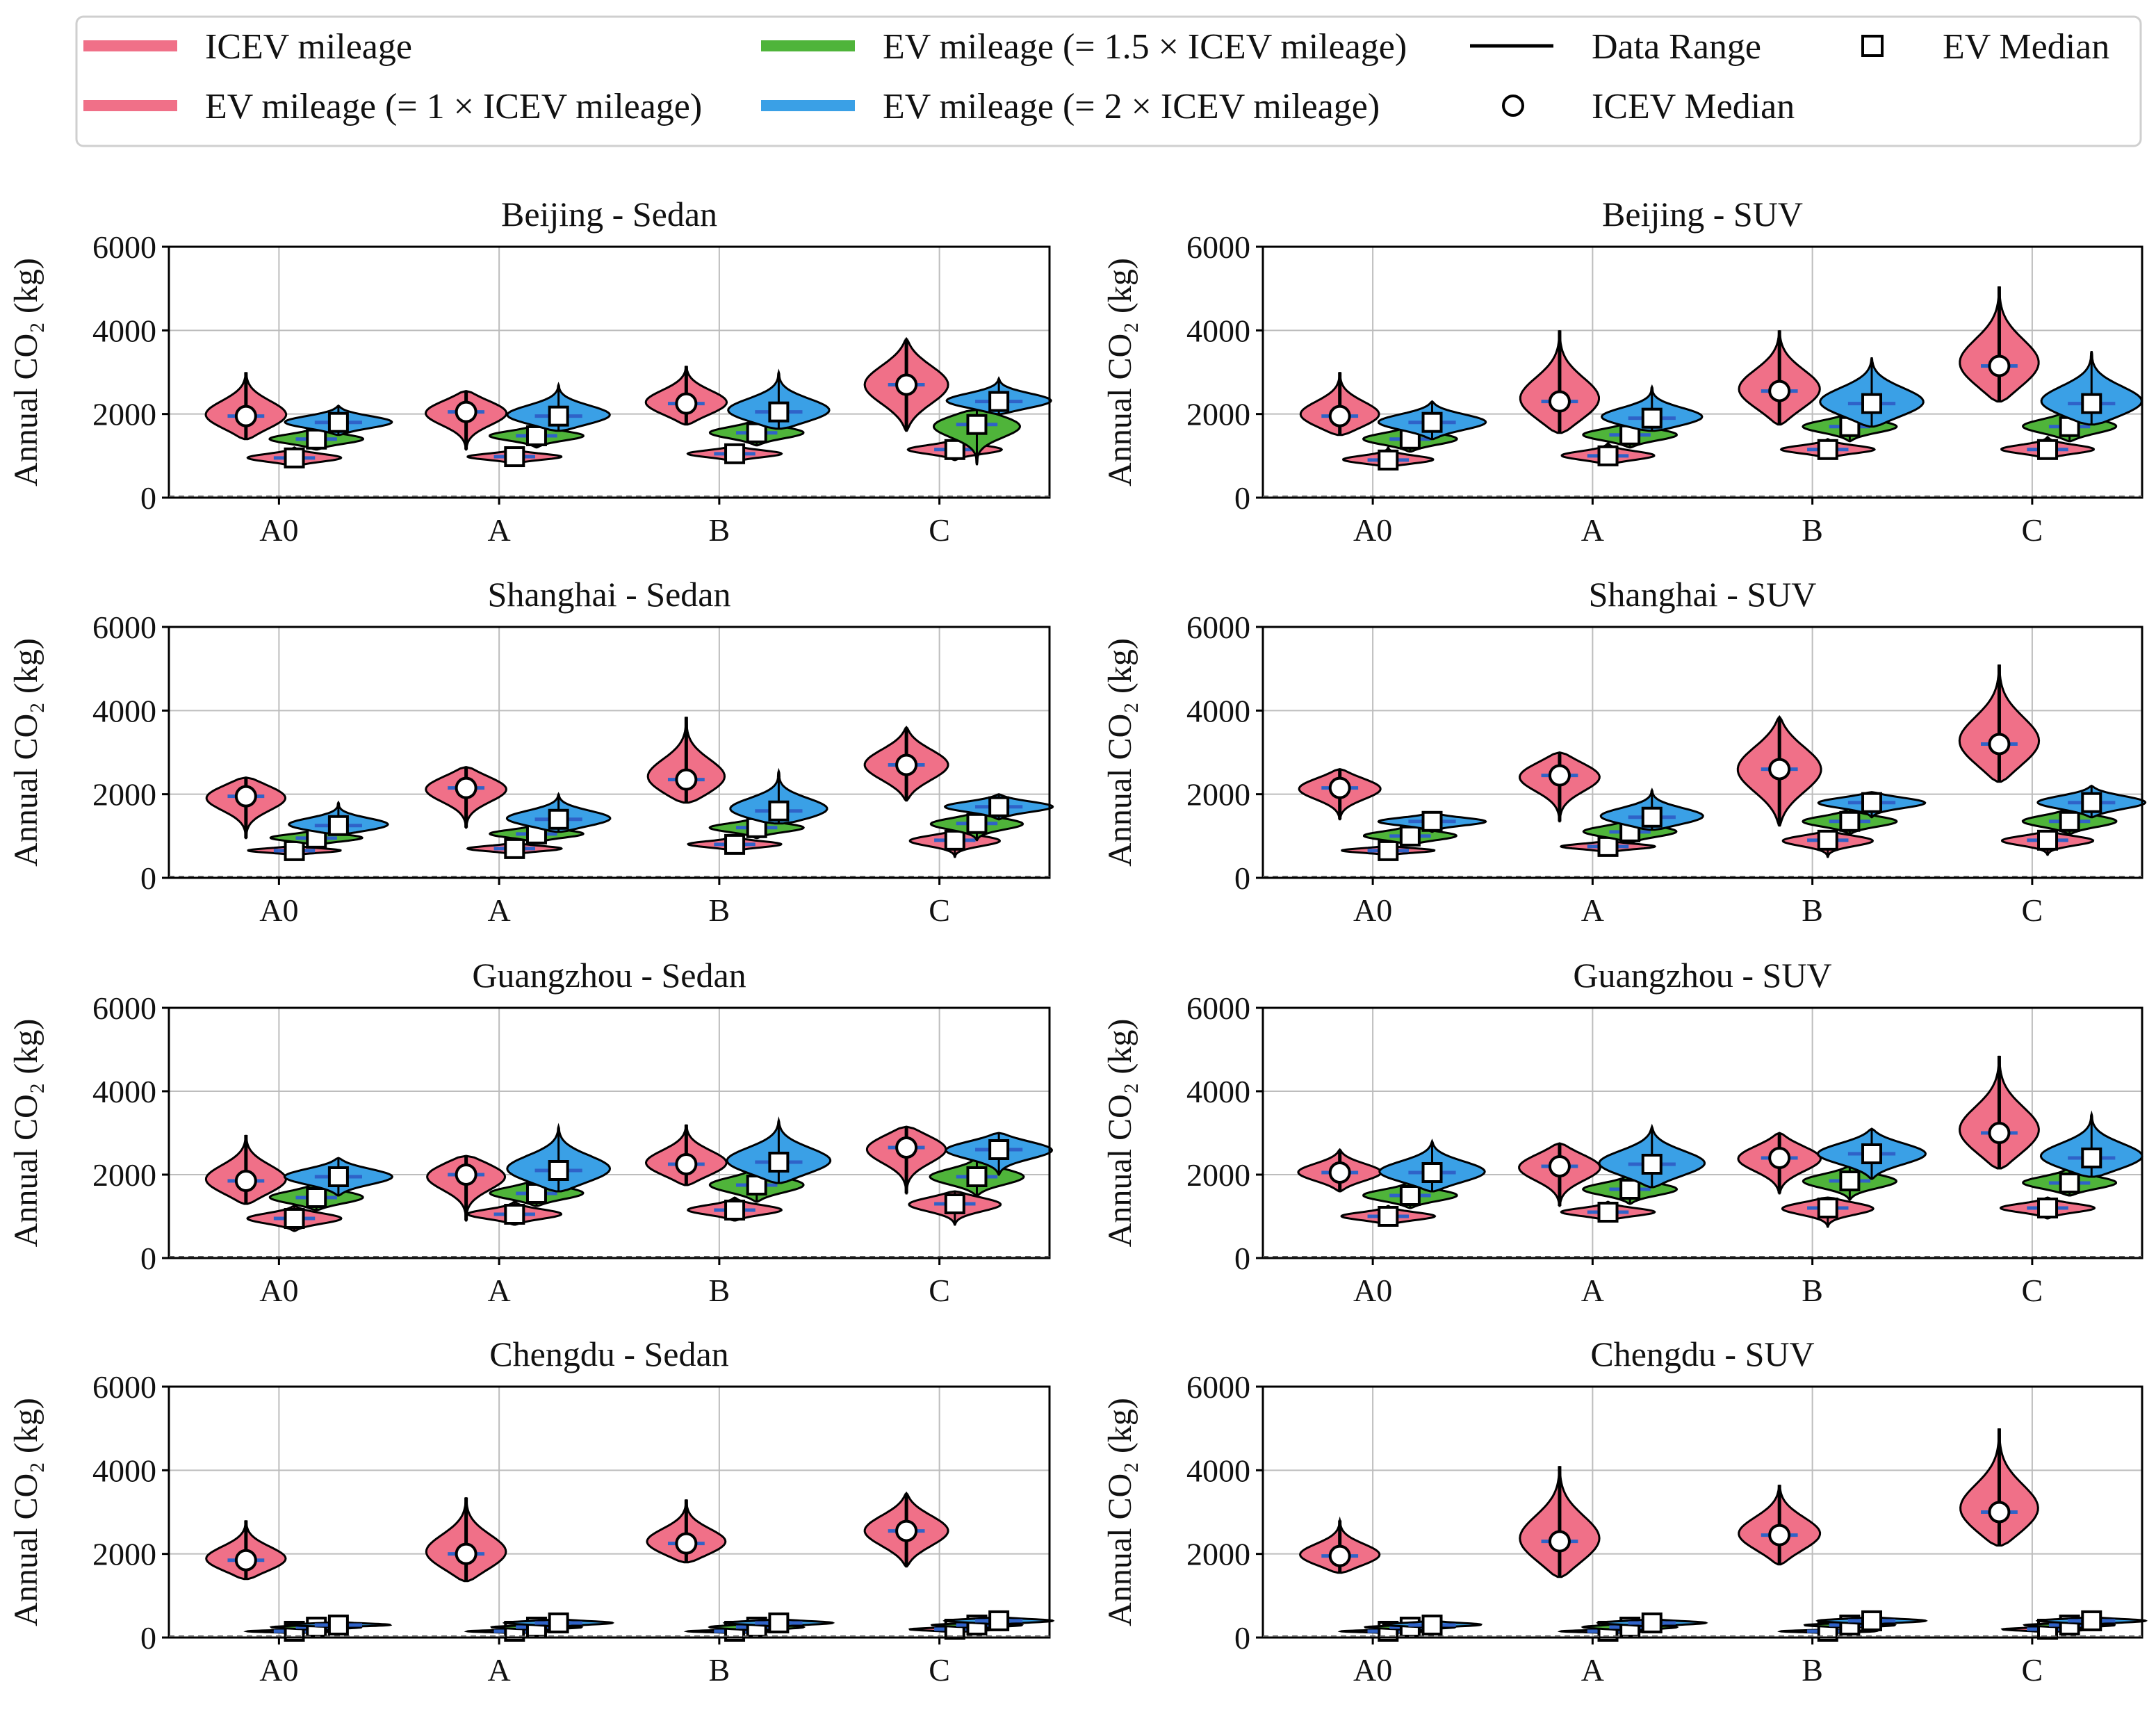 Image resolution: width=2156 pixels, height=1714 pixels. Describe the element at coordinates (1648, 106) in the screenshot. I see `legend-item-icev_median: ICEV Median` at that location.